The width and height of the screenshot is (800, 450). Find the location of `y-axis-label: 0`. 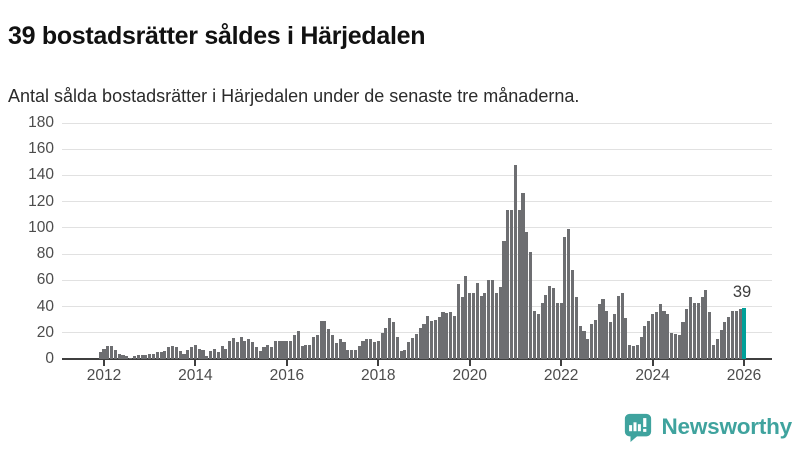

y-axis-label: 0 is located at coordinates (49, 358).